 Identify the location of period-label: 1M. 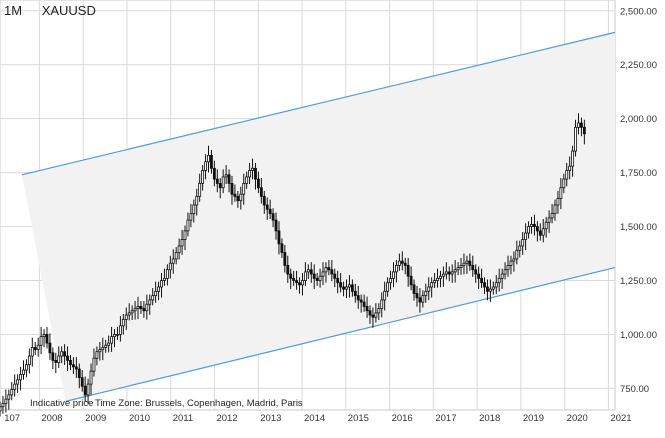
(13, 10).